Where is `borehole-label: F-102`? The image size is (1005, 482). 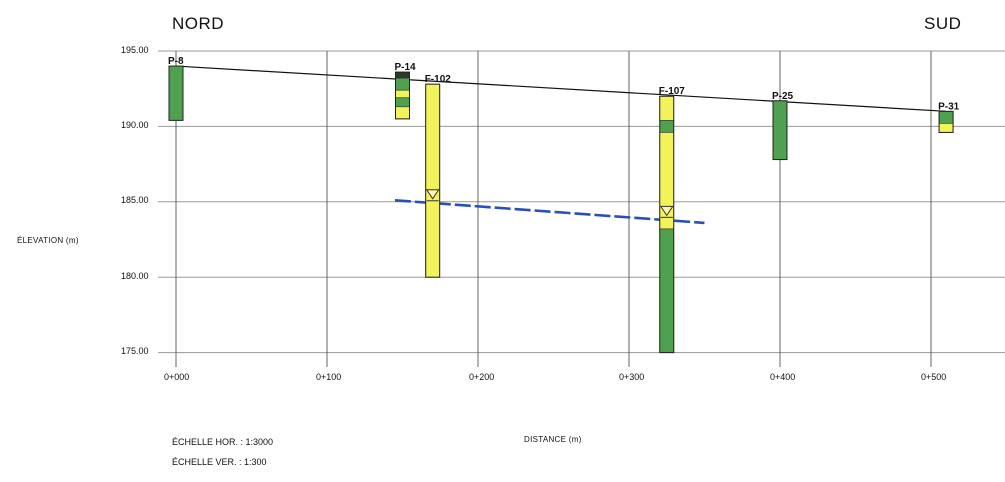
borehole-label: F-102 is located at coordinates (438, 79).